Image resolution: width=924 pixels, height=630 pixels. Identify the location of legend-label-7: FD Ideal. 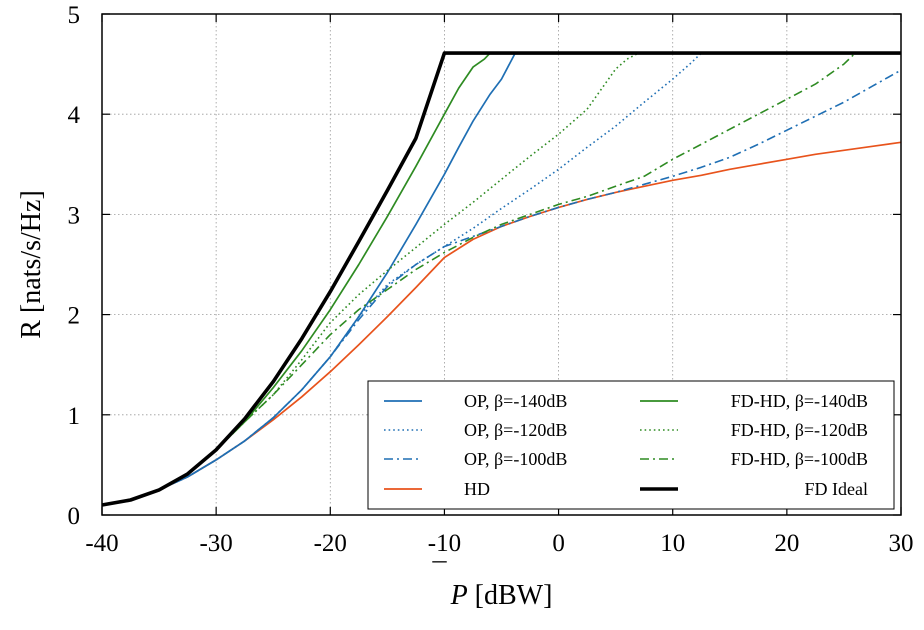
(836, 489).